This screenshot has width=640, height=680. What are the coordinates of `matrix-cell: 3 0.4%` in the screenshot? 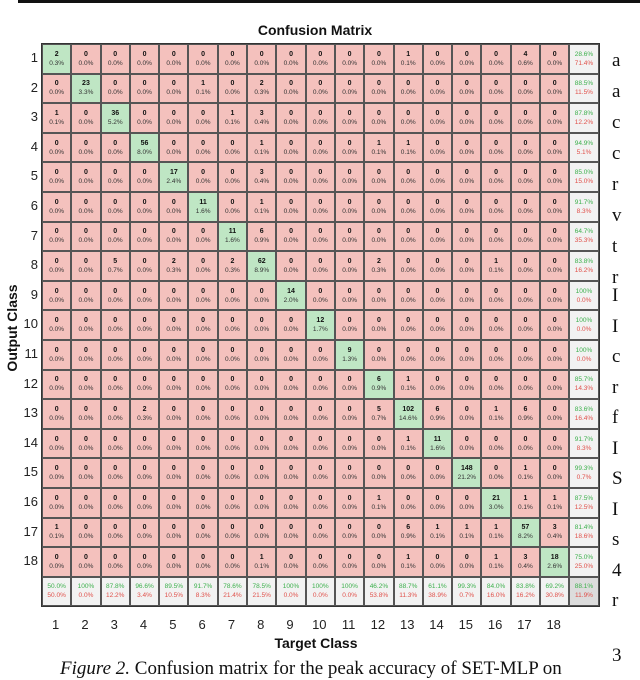 It's located at (525, 562).